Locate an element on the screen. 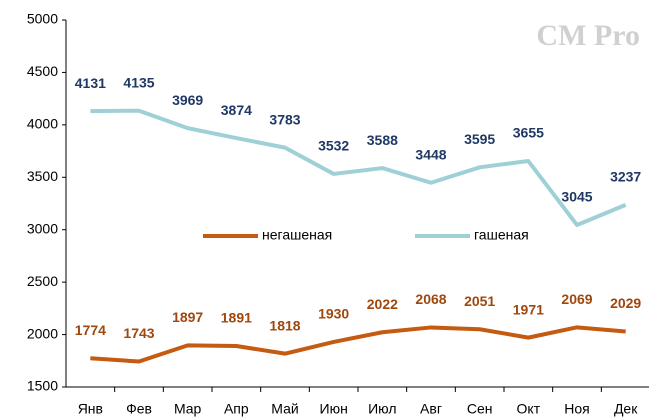 This screenshot has height=419, width=649. y-tick-label: 4000 is located at coordinates (42, 124).